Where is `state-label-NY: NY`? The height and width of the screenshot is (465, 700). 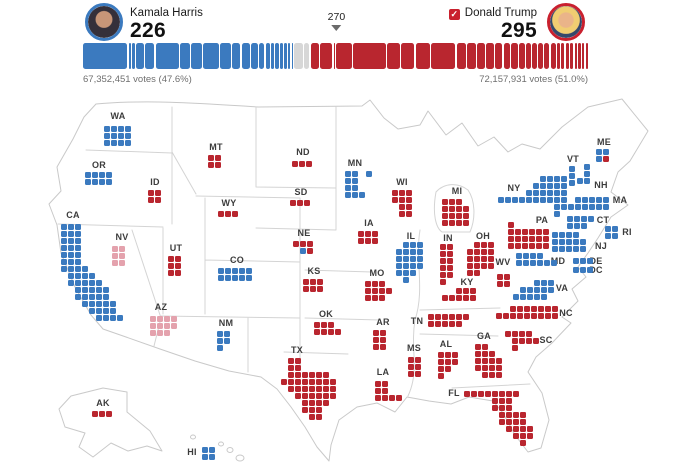
state-label-NY: NY is located at coordinates (514, 188).